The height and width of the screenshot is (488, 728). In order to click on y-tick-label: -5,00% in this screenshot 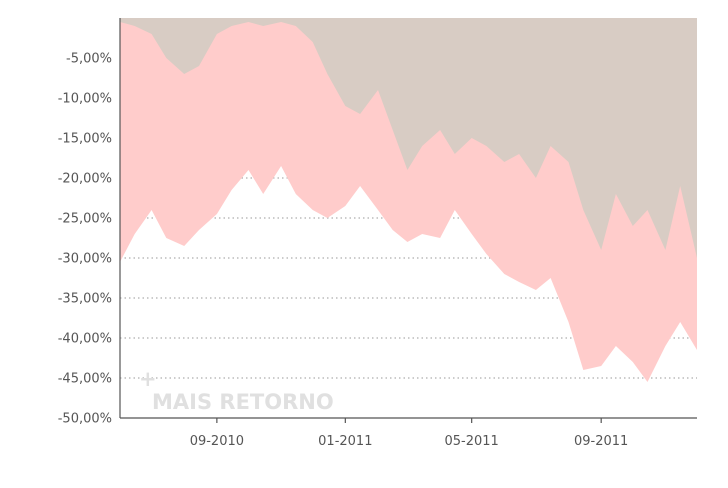, I will do `click(89, 59)`.